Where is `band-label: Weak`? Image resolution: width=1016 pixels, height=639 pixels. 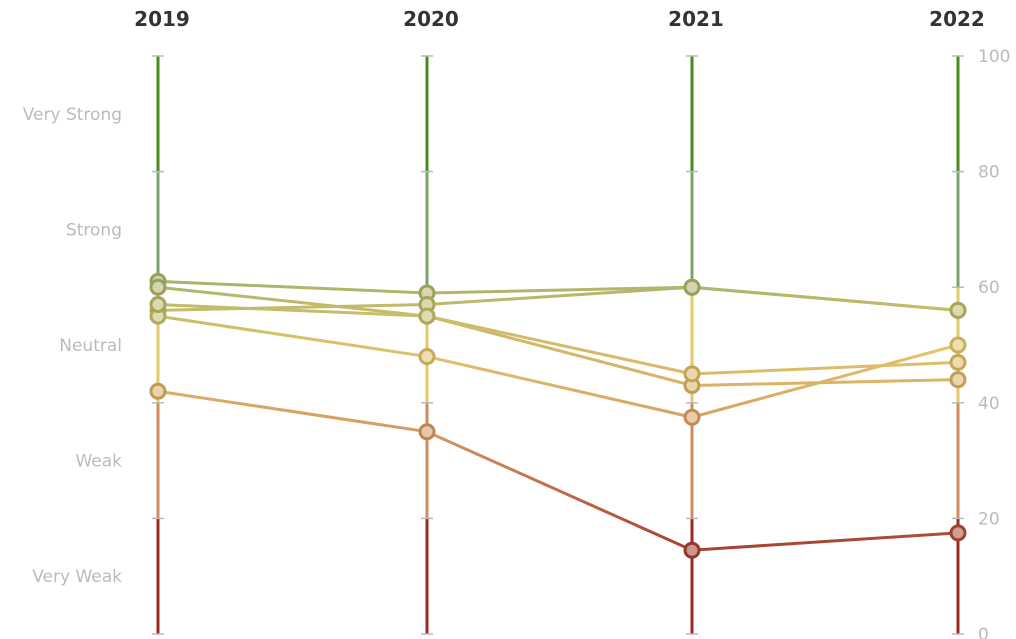
band-label: Weak is located at coordinates (98, 462).